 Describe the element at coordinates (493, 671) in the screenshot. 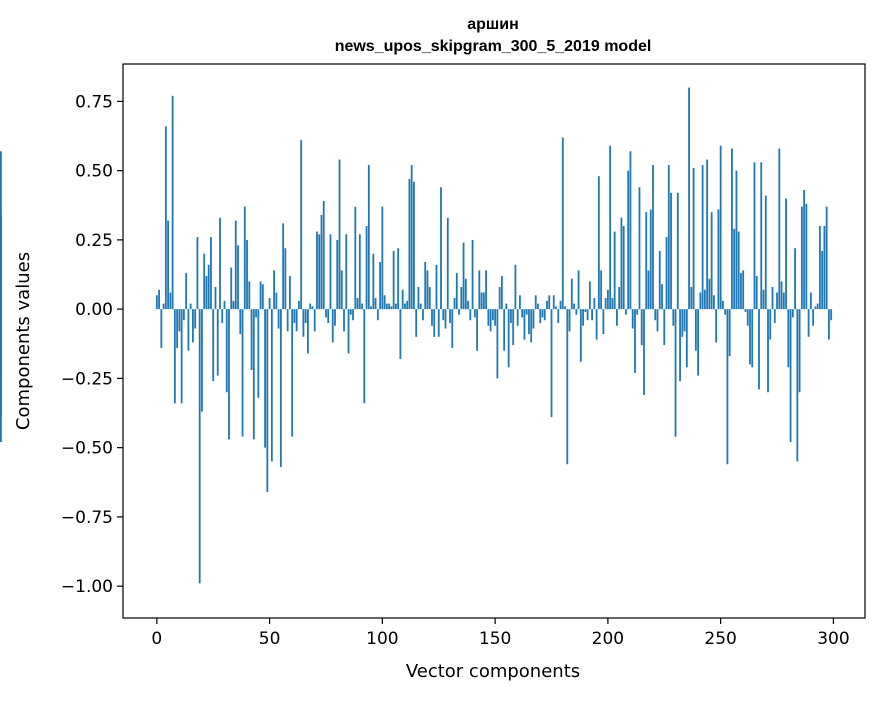

I see `x-axis-label: Vector components` at that location.